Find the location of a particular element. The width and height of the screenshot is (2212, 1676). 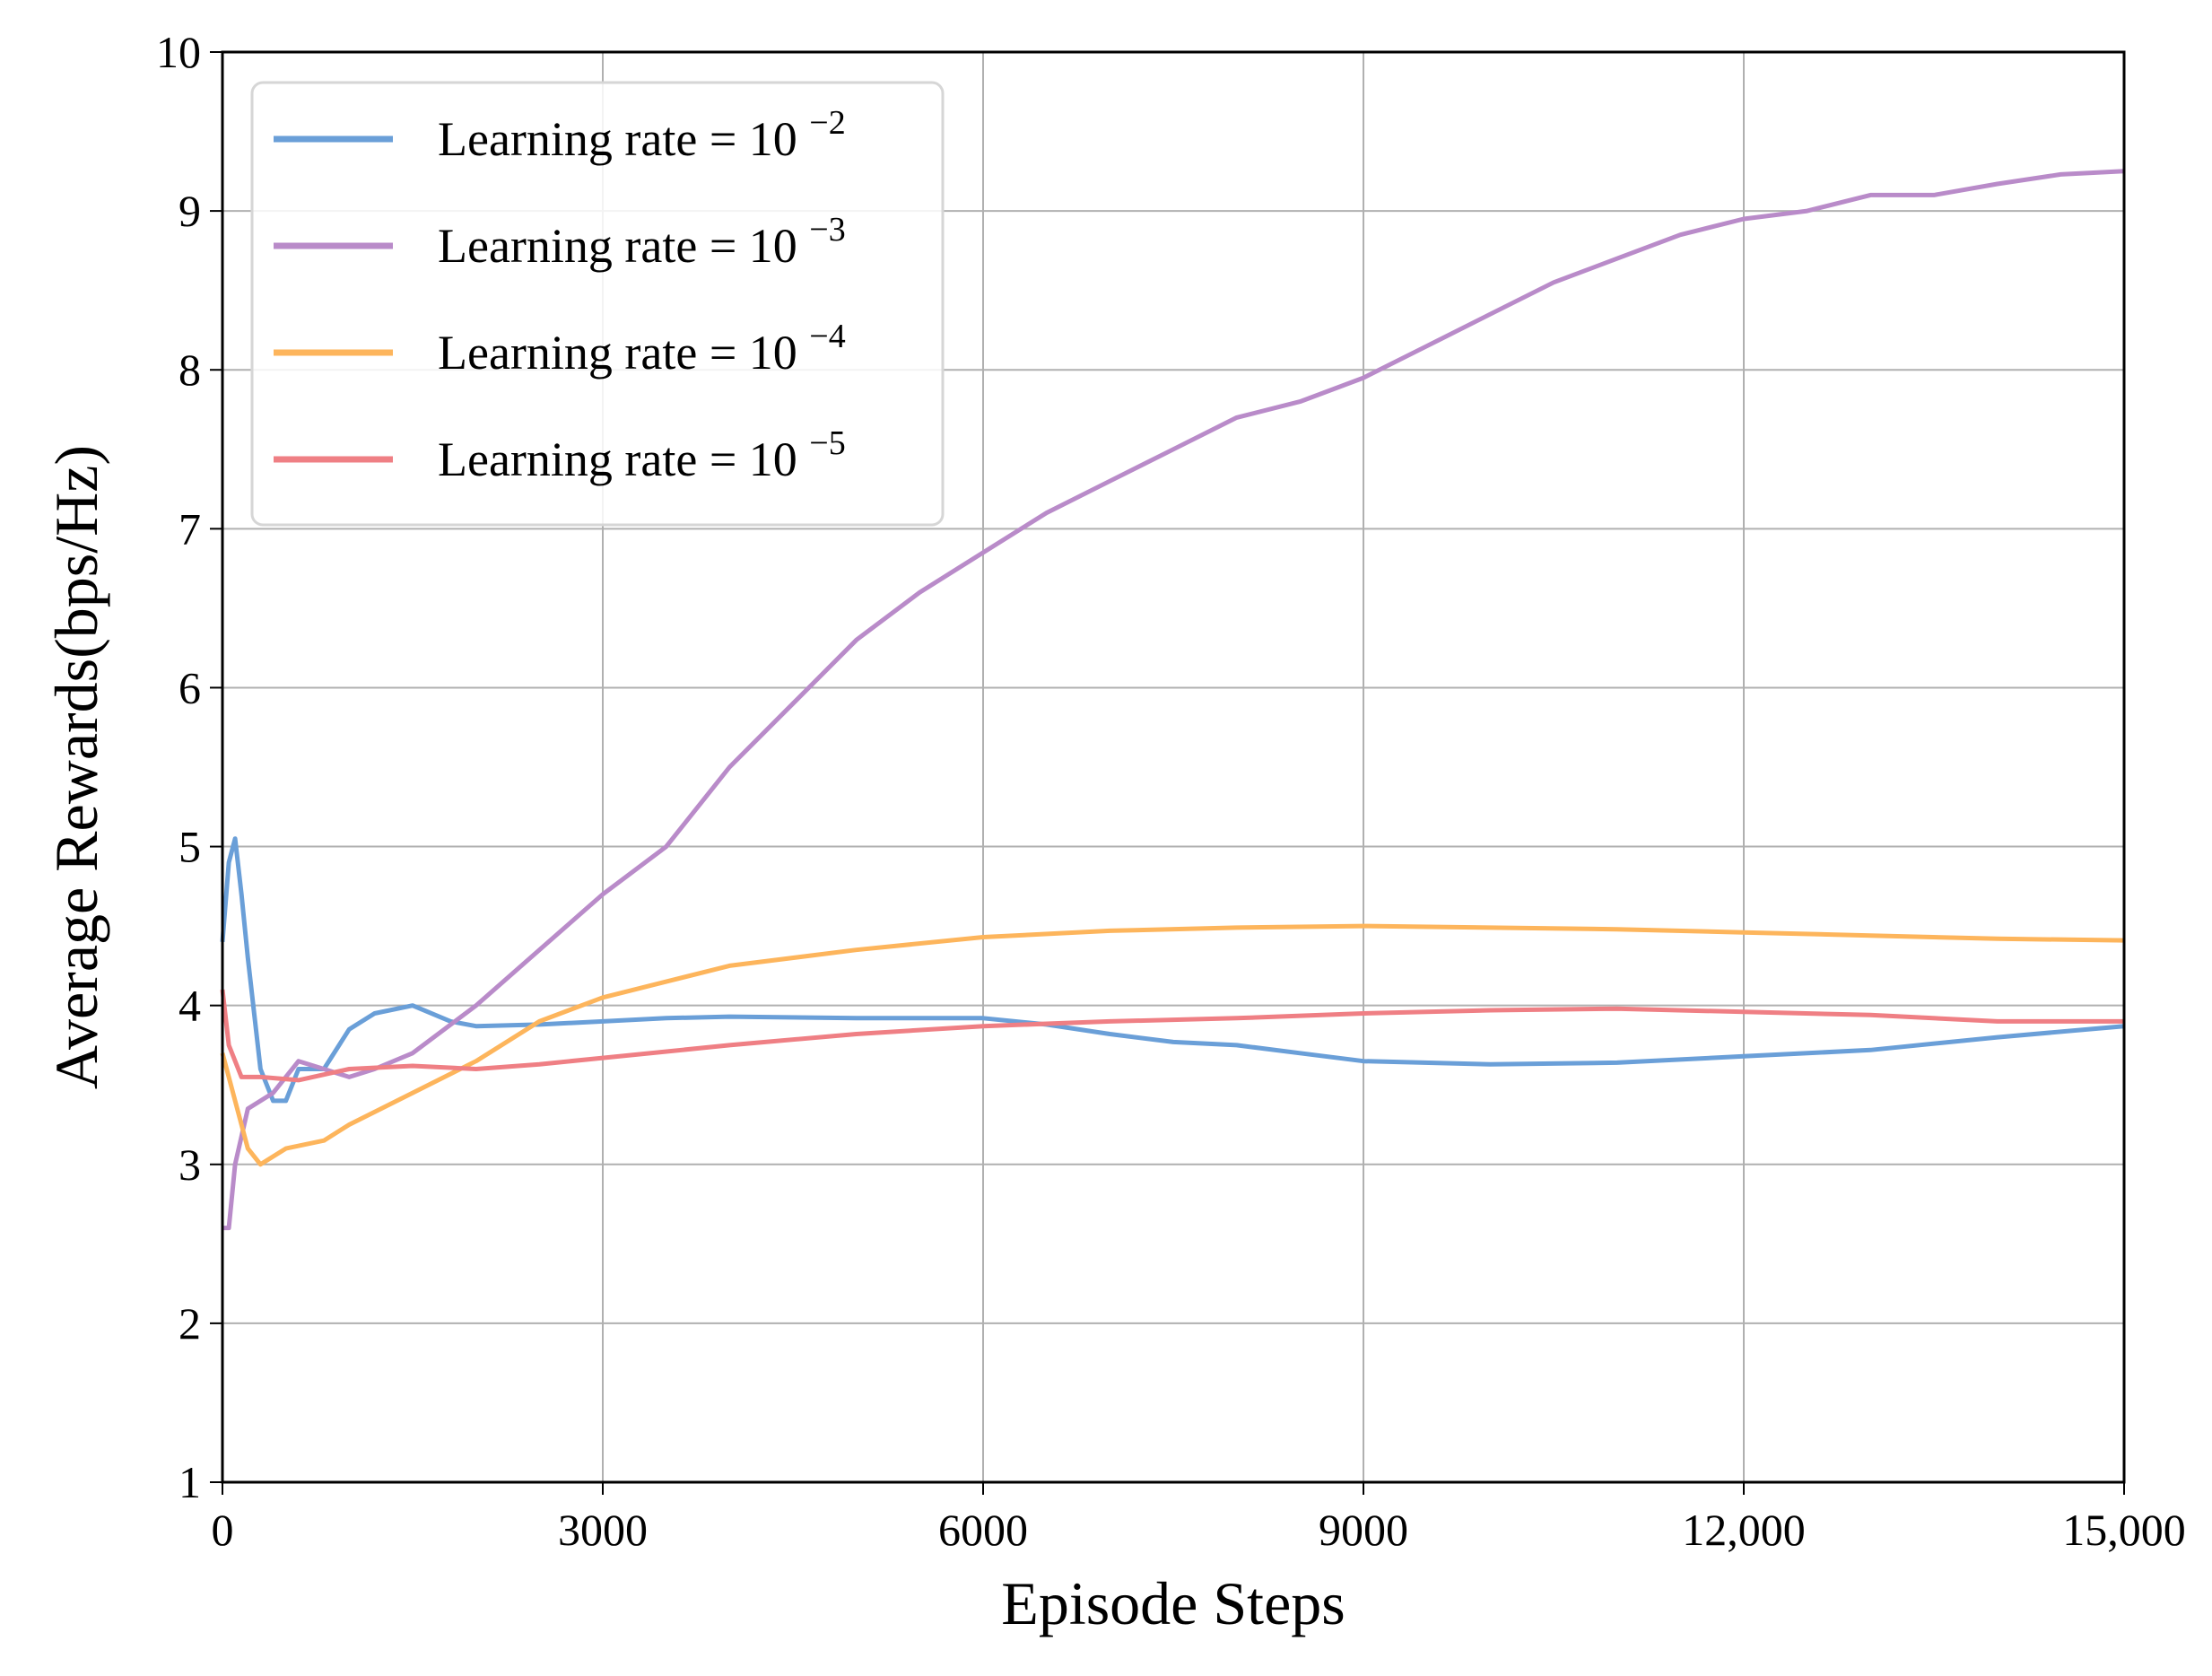

y-tick-label: 1 is located at coordinates (190, 1482).